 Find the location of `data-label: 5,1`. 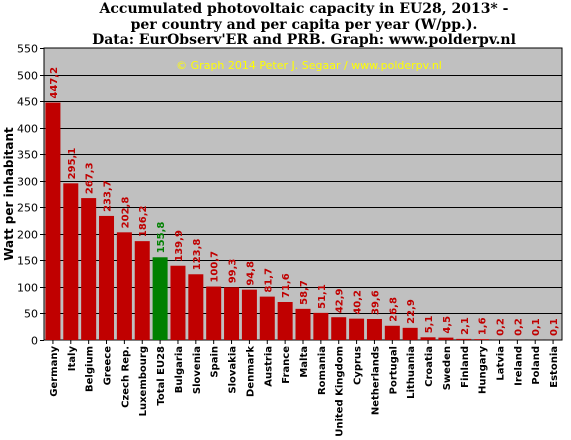

data-label: 5,1 is located at coordinates (429, 325).